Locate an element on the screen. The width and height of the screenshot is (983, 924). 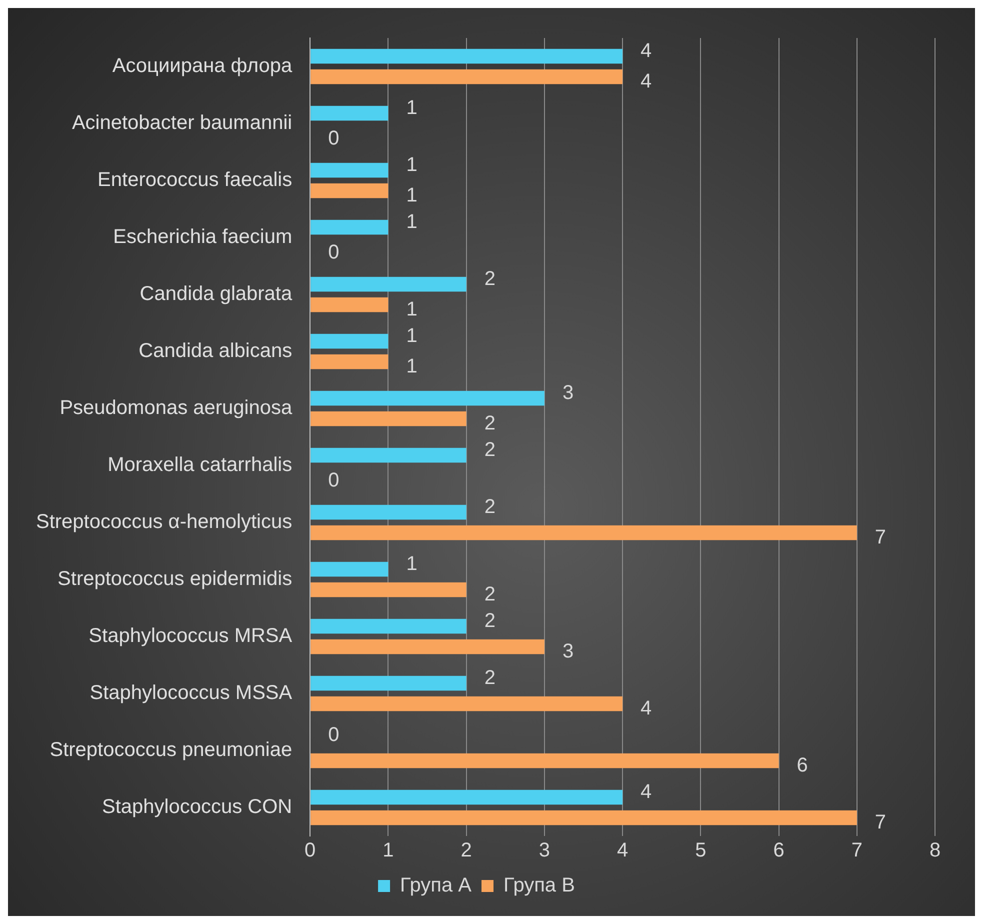
y-tick-label: Escherichia faecium is located at coordinates (202, 237).